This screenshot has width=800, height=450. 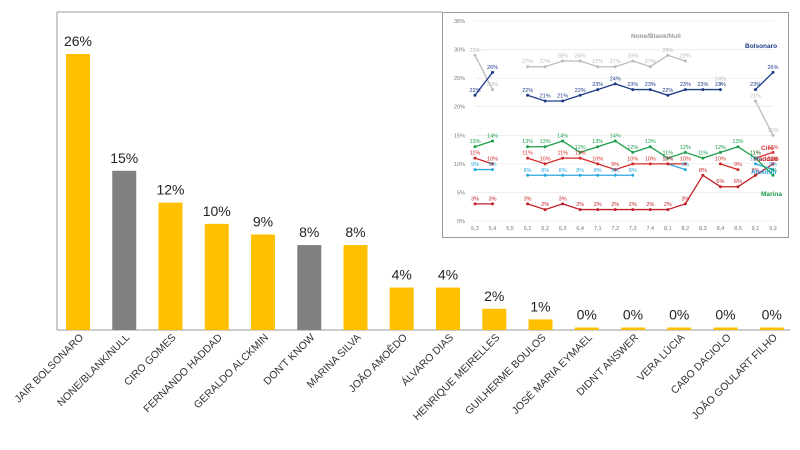 I want to click on bar-value-label-marina-silva: 8%, so click(x=355, y=232).